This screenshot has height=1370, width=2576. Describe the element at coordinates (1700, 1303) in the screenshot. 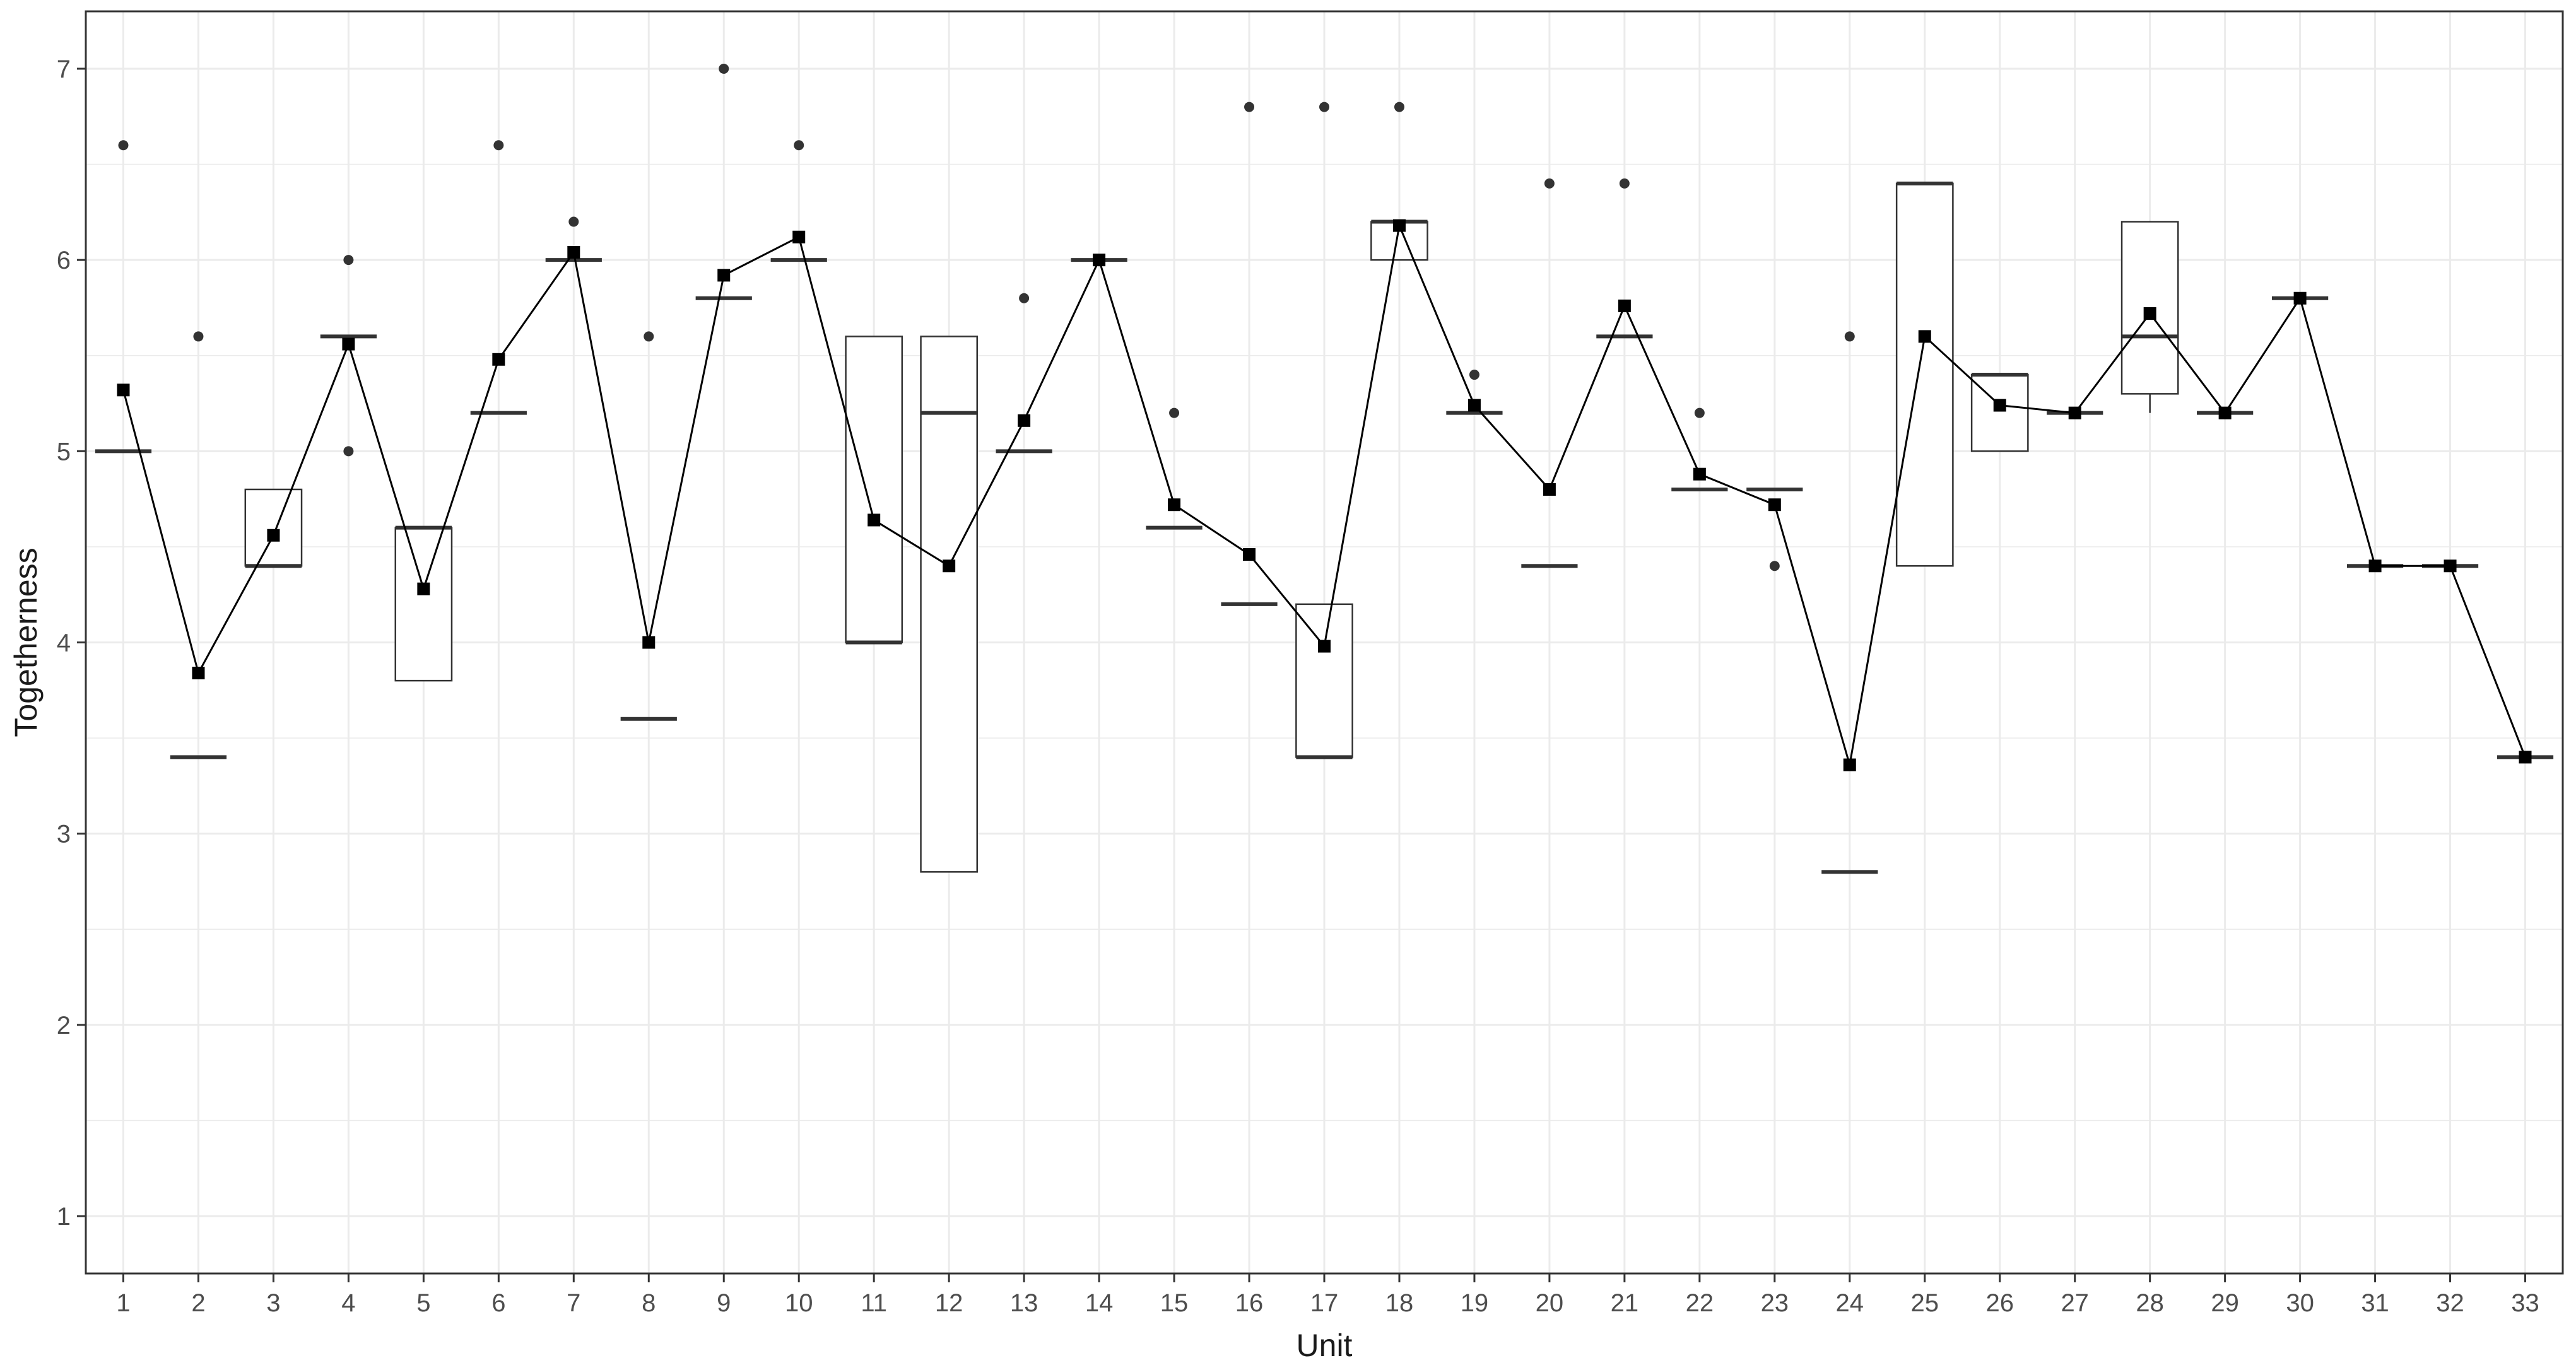

I see `x-tick-label: 22` at that location.